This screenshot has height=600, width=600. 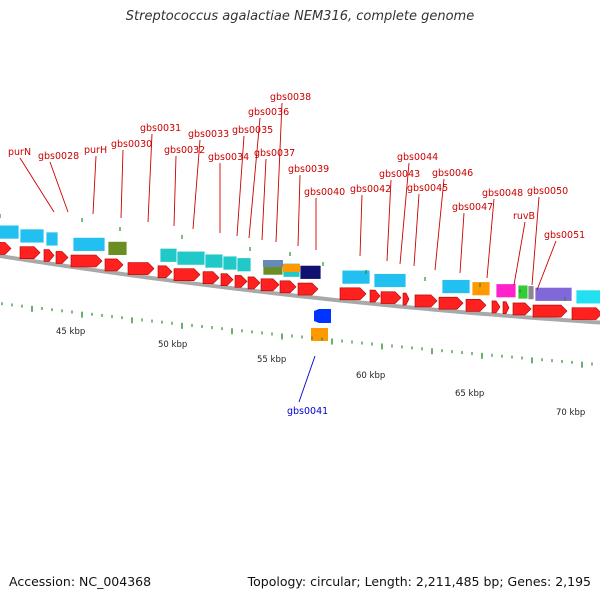 I want to click on gene-label-gbs0033: gbs0033, so click(x=208, y=134).